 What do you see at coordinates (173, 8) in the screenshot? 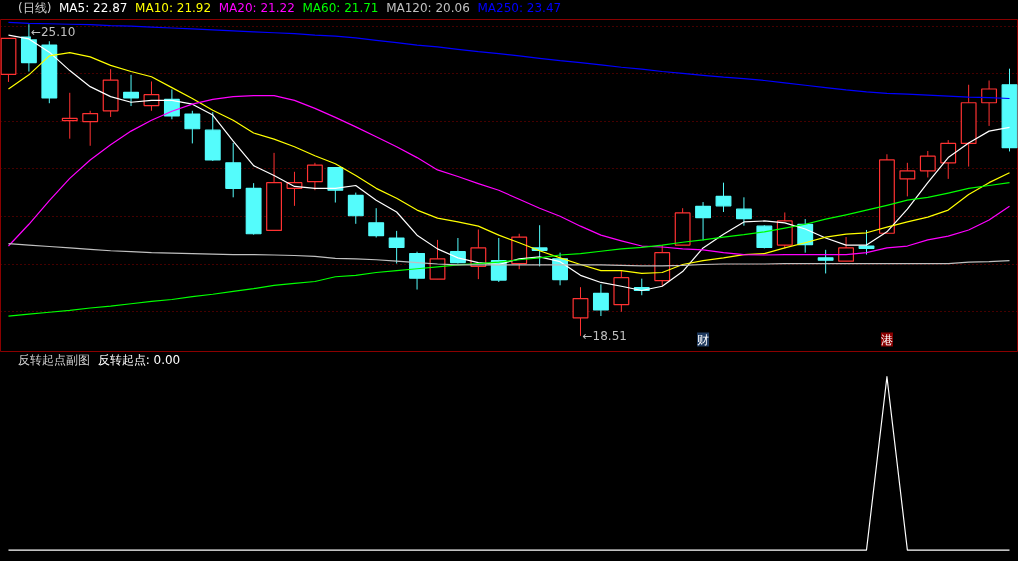
I see `text: MA10: 21.92` at bounding box center [173, 8].